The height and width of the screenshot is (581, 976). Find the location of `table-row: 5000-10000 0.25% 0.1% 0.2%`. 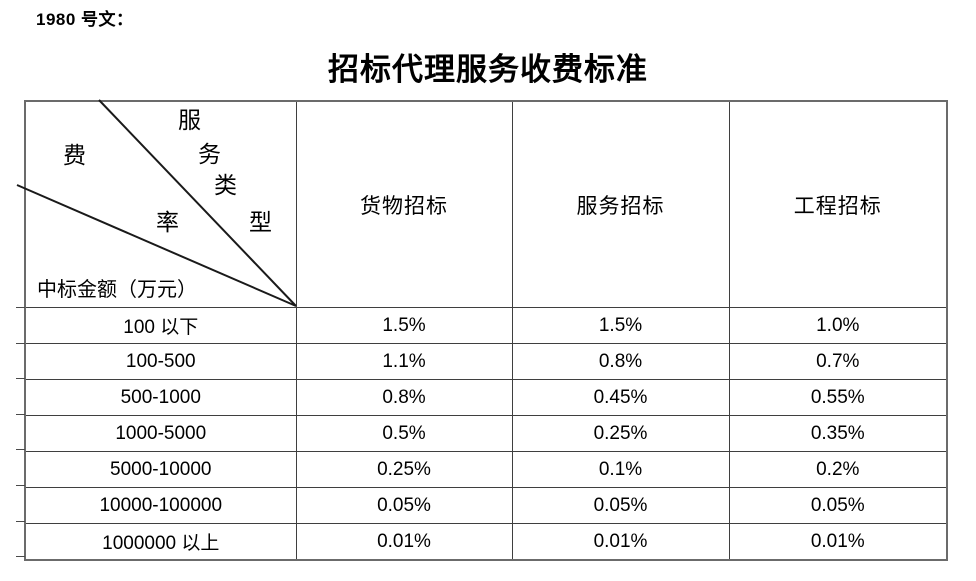

table-row: 5000-10000 0.25% 0.1% 0.2% is located at coordinates (486, 469).